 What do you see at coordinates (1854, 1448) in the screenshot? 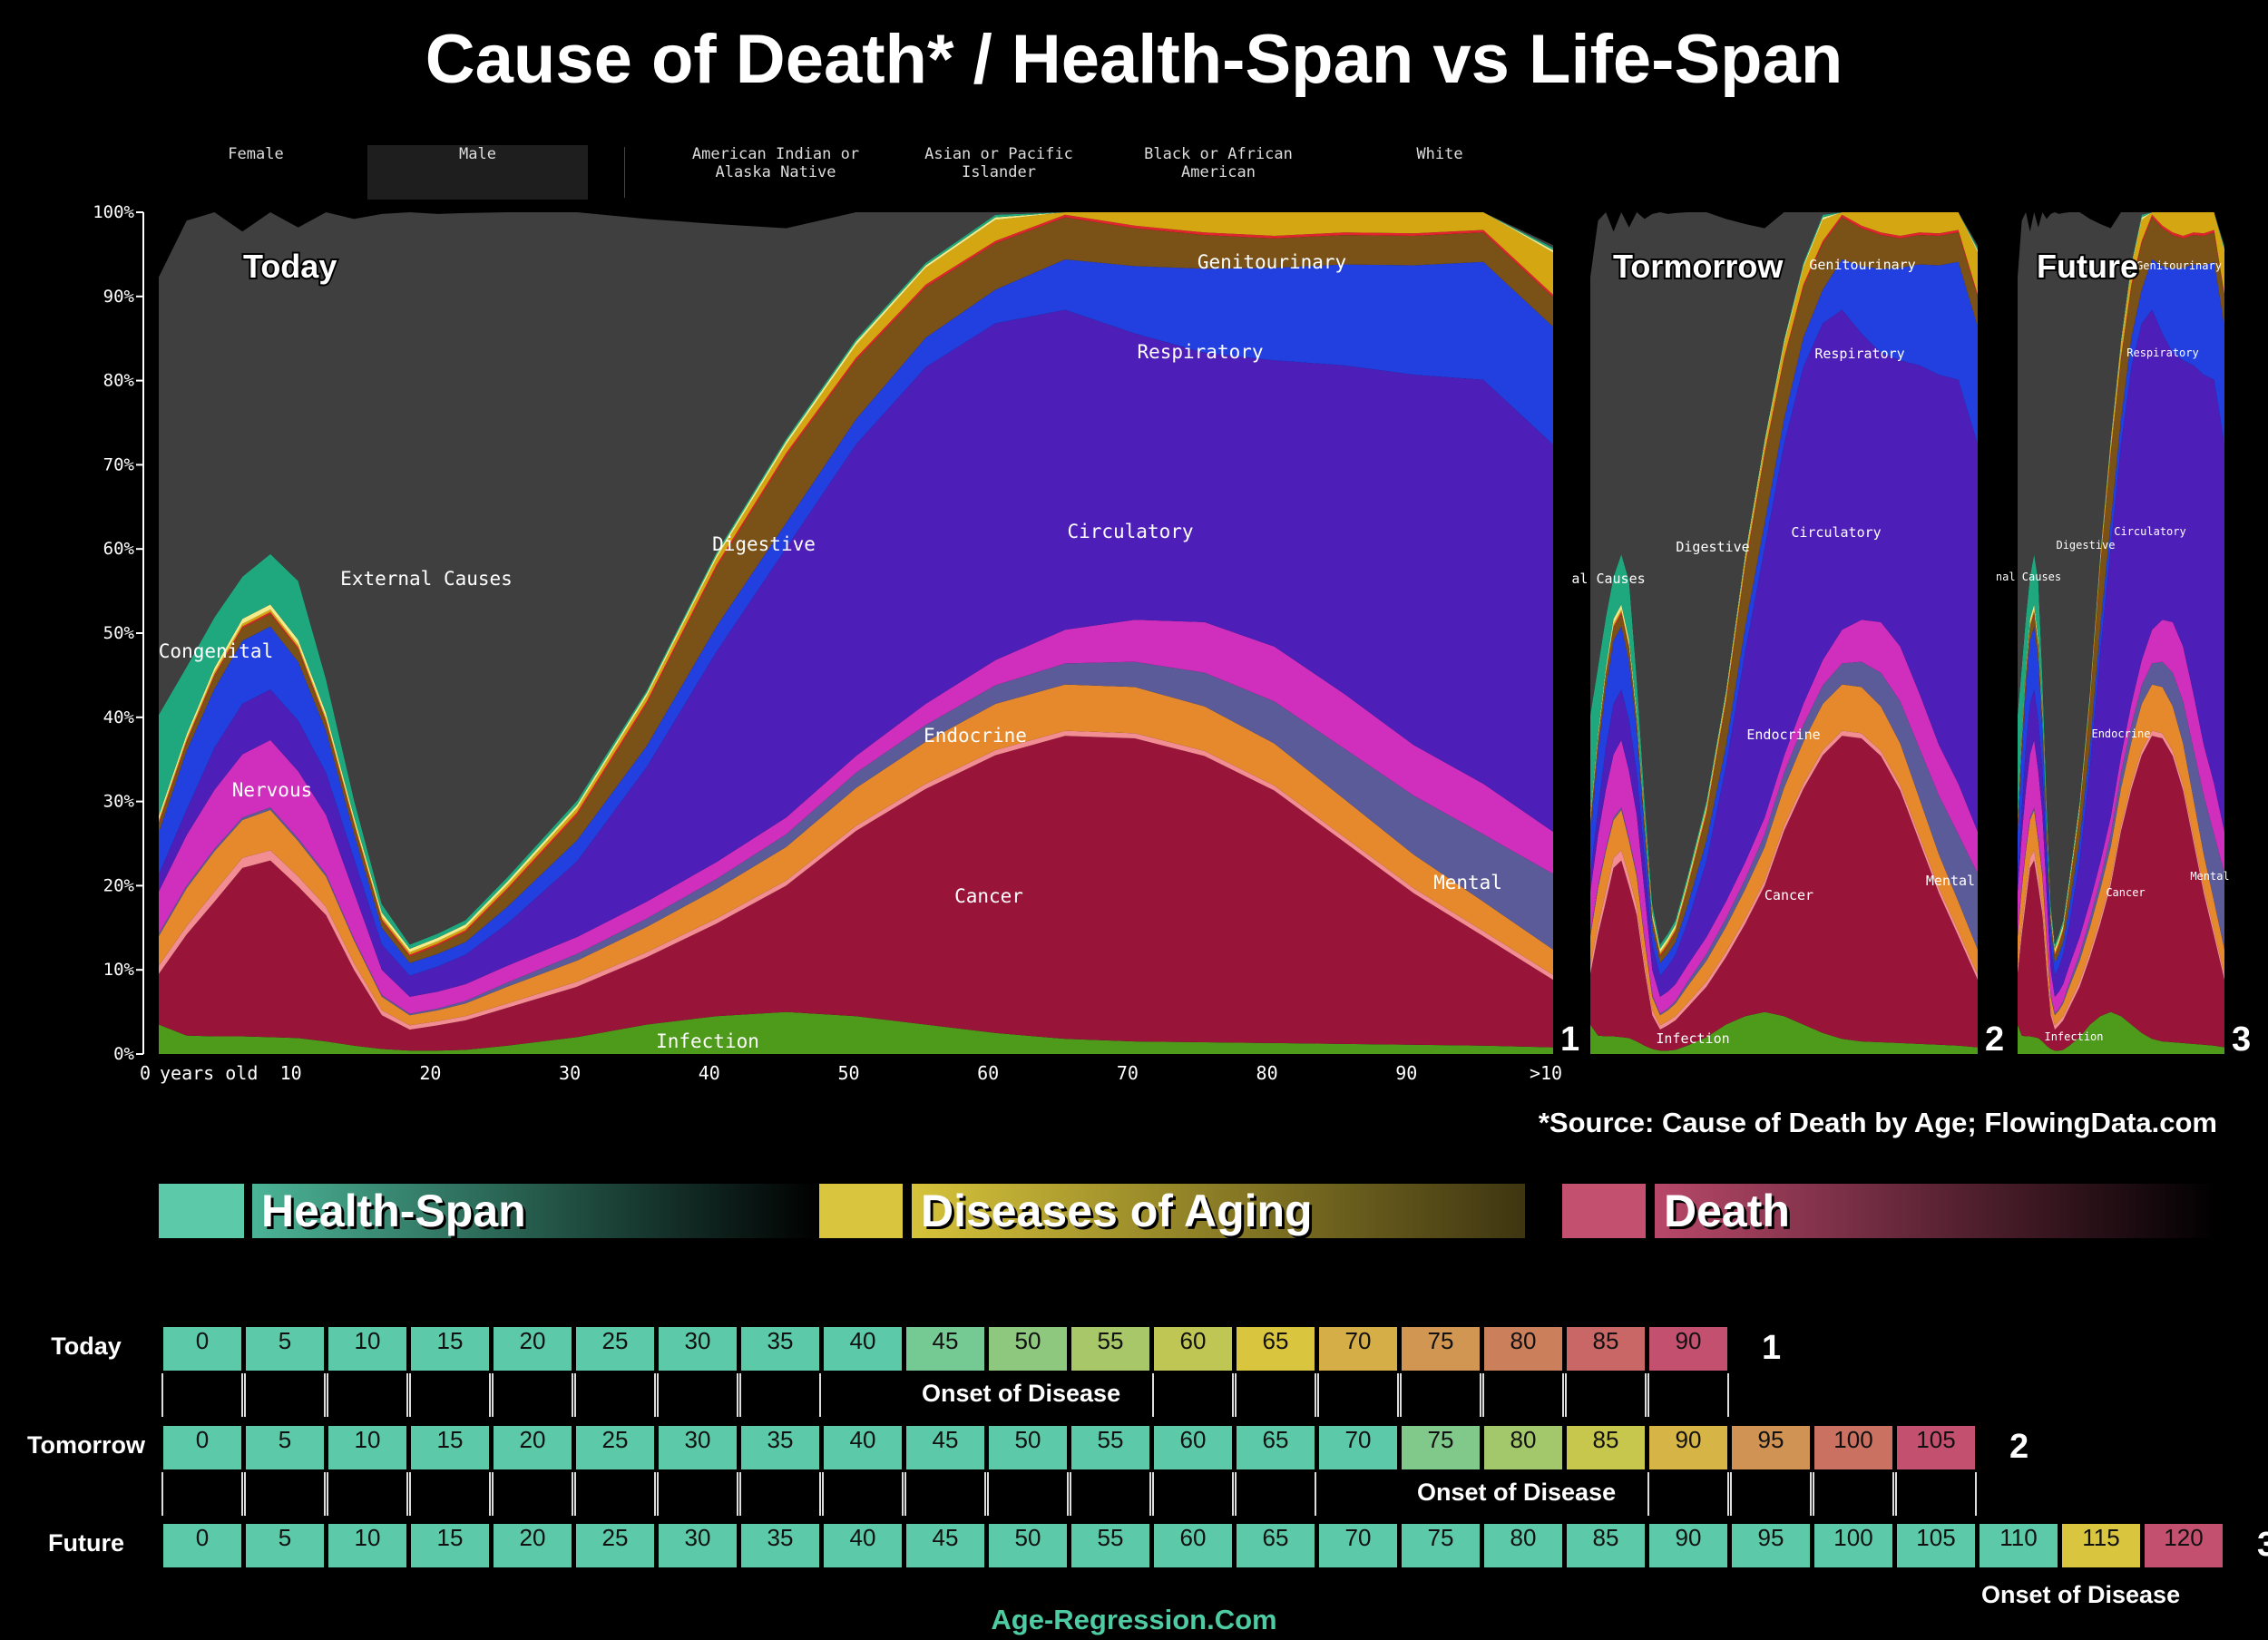
I see `age-cell: 100` at bounding box center [1854, 1448].